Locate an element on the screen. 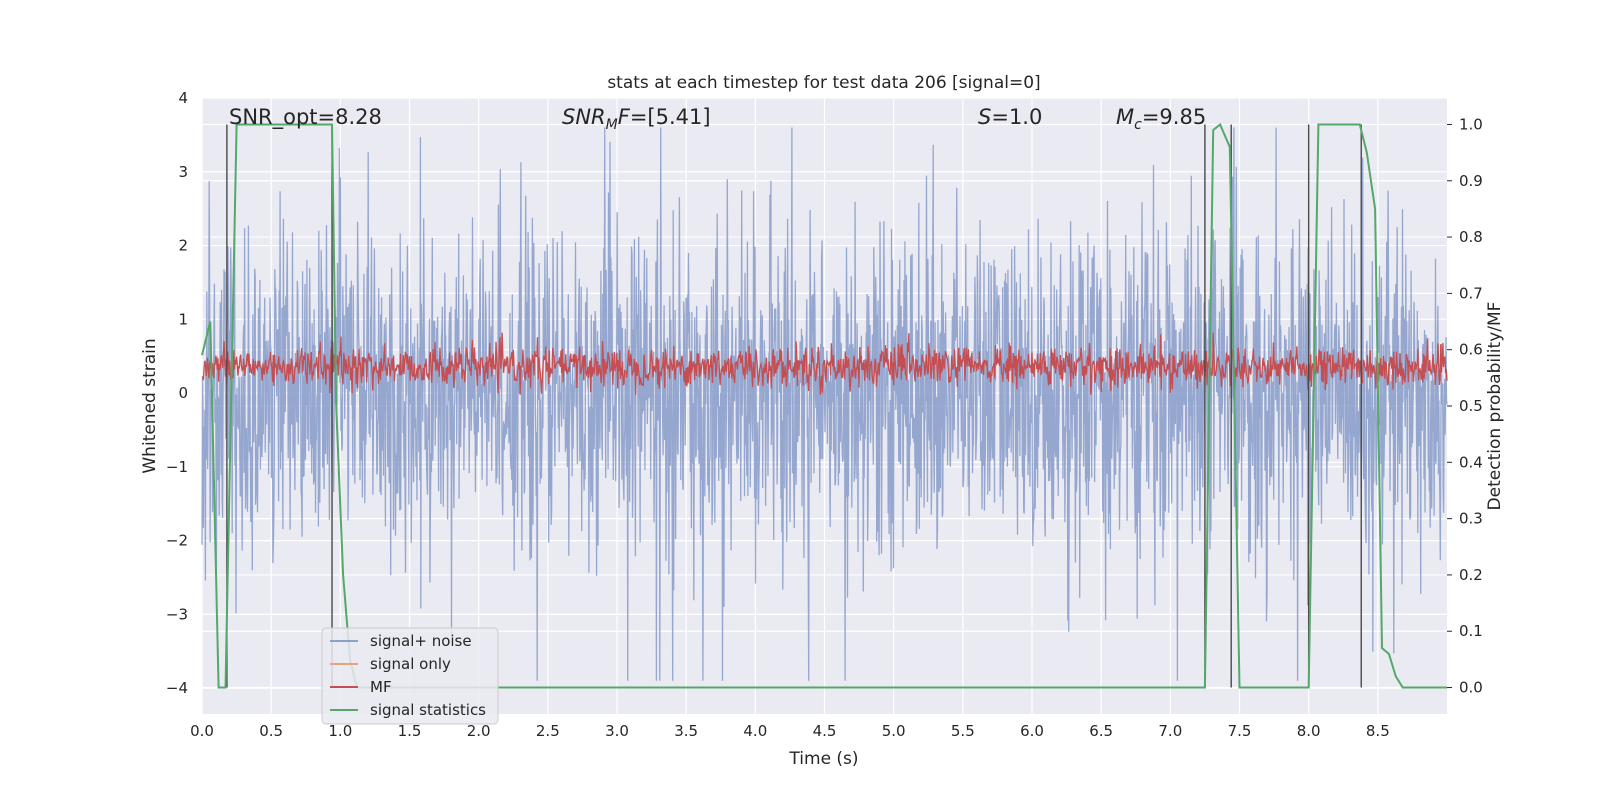 Image resolution: width=1600 pixels, height=800 pixels. x-tick-label: 3.0 is located at coordinates (617, 731).